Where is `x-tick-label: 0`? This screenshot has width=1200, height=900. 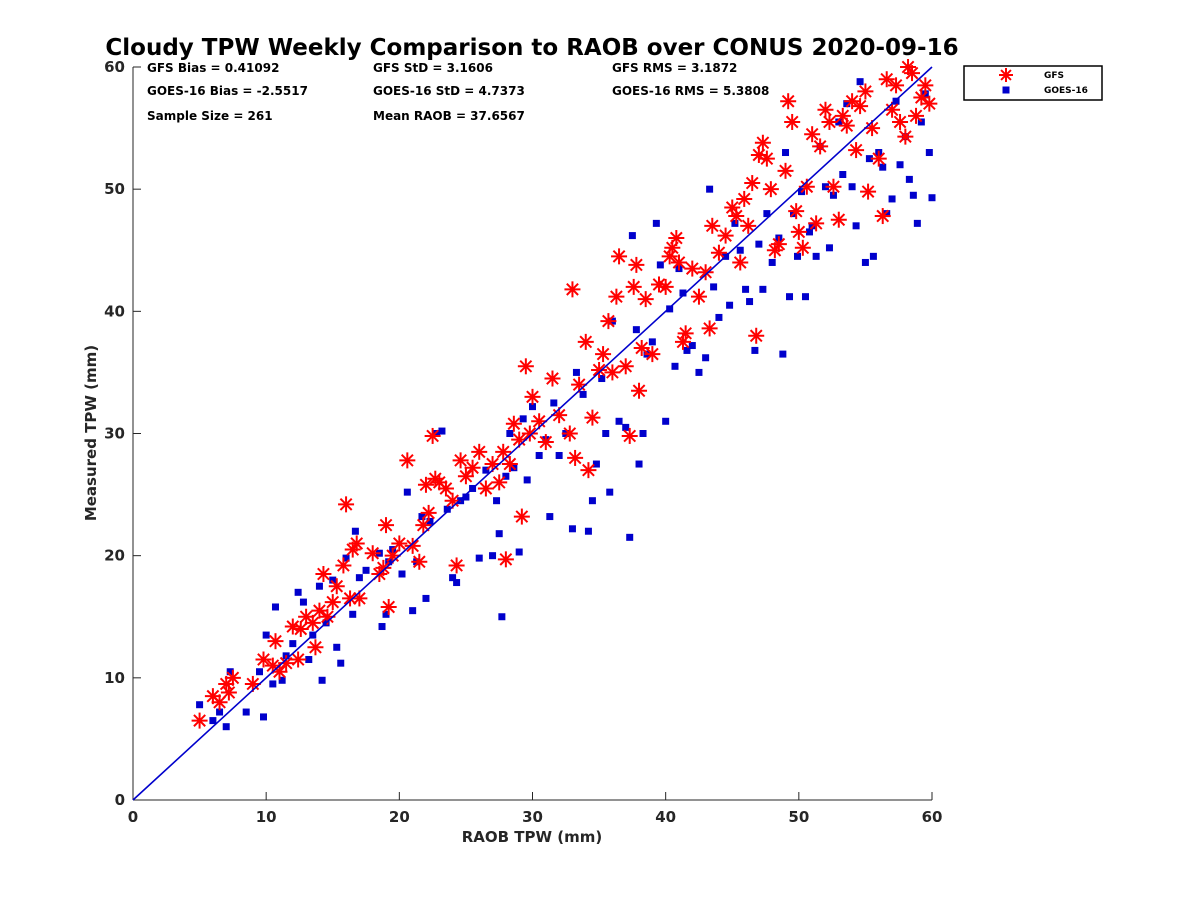 x-tick-label: 0 is located at coordinates (133, 817).